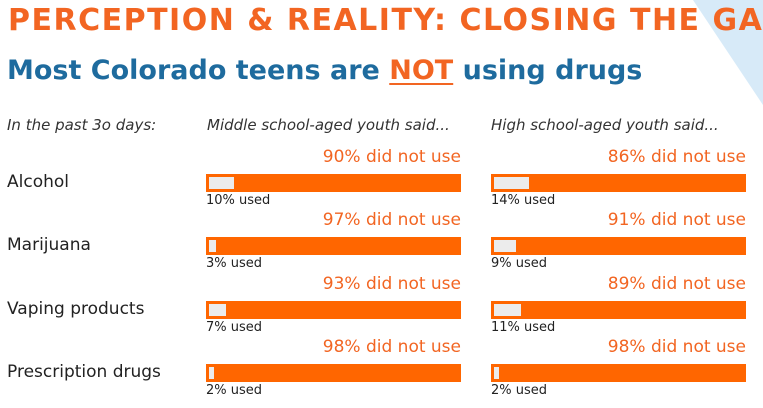 Image resolution: width=763 pixels, height=408 pixels. I want to click on bar-track-high-school-vaping-products, so click(618, 310).